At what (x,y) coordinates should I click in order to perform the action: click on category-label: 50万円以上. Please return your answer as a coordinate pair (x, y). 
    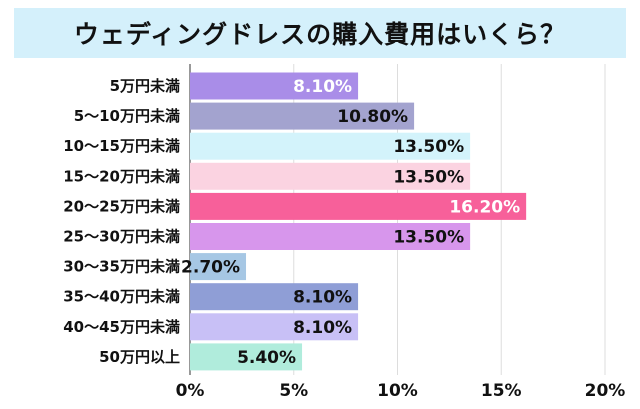
    Looking at the image, I should click on (139, 357).